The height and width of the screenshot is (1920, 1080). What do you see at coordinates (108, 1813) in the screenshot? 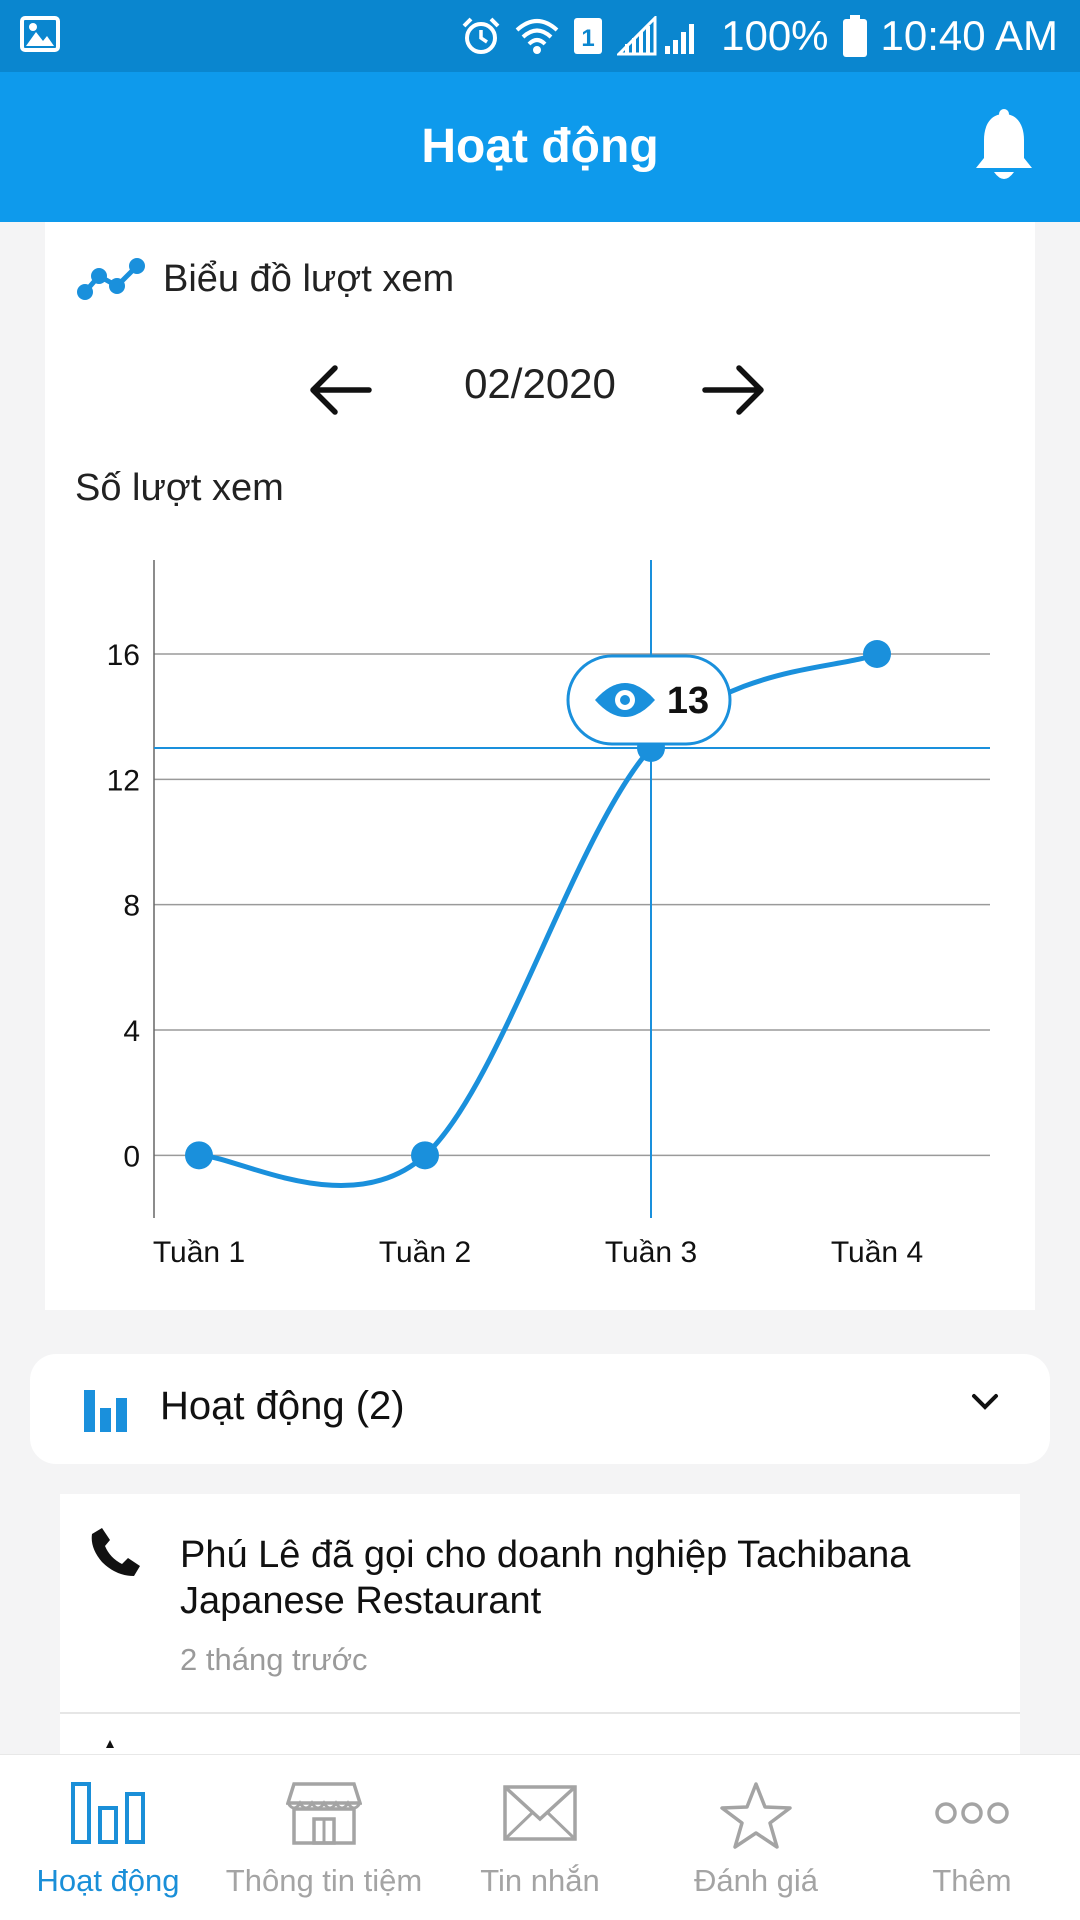
I see `activity-chart-icon` at bounding box center [108, 1813].